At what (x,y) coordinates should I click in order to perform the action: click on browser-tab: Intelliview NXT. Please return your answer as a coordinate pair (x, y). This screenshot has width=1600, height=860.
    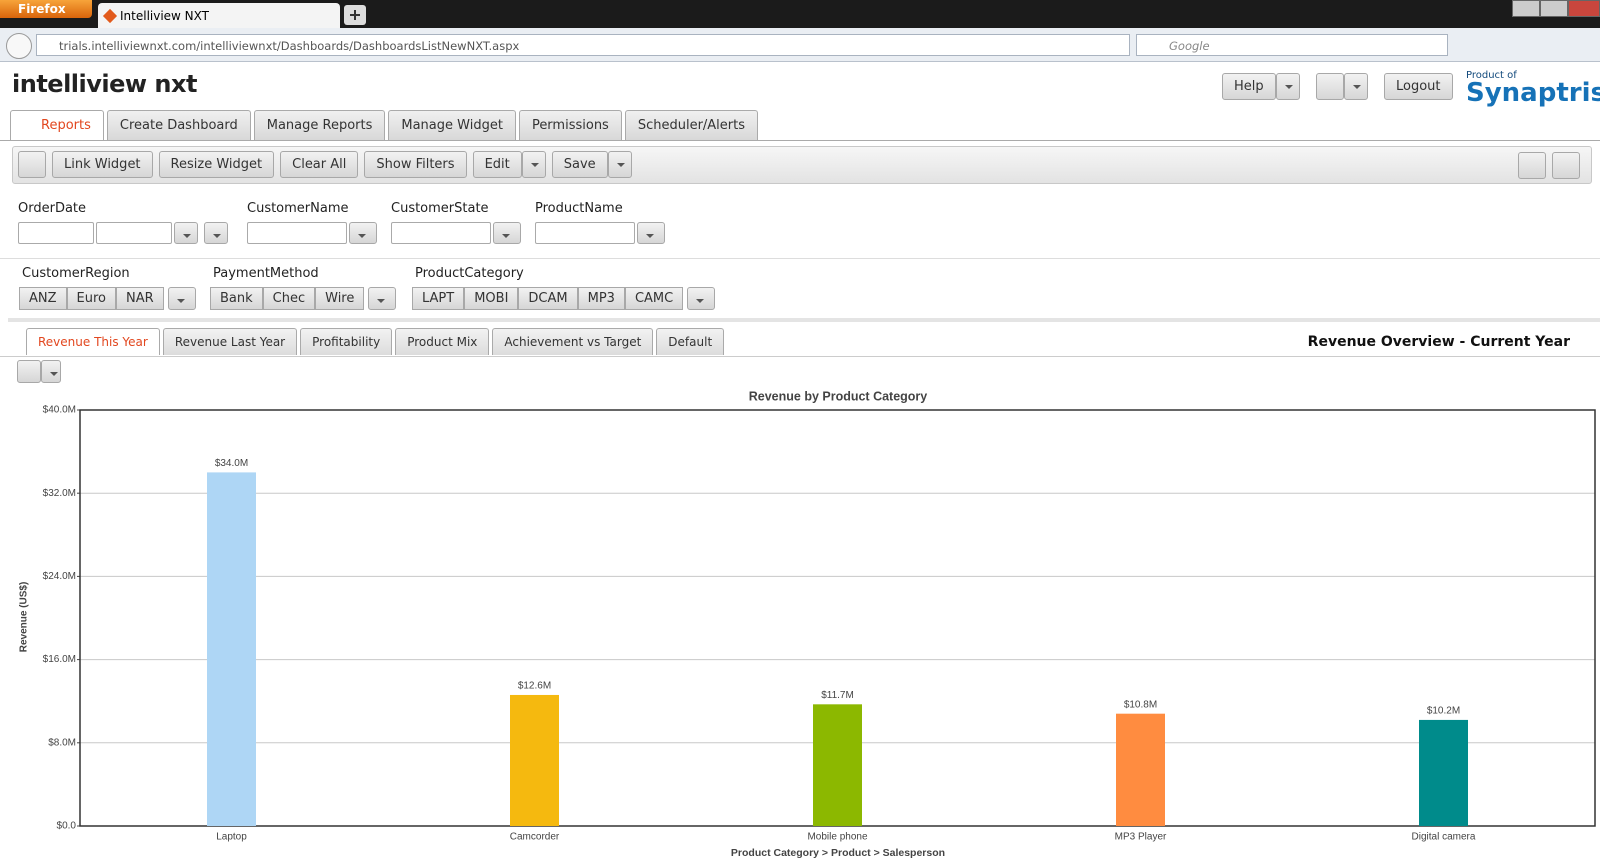
    Looking at the image, I should click on (219, 15).